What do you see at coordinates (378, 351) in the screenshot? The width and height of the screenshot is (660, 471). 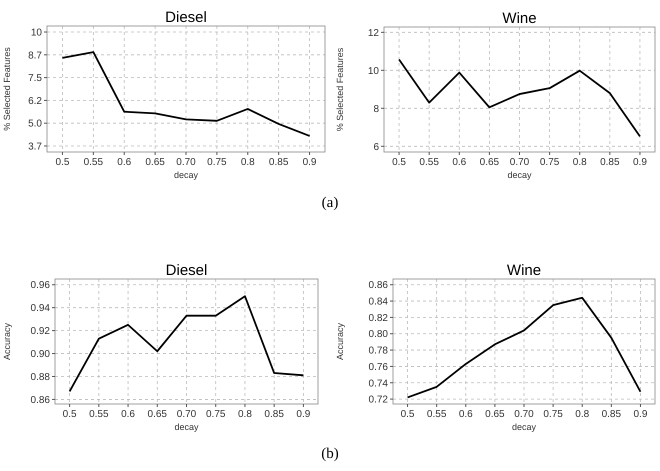 I see `y-tick-label: 0.78` at bounding box center [378, 351].